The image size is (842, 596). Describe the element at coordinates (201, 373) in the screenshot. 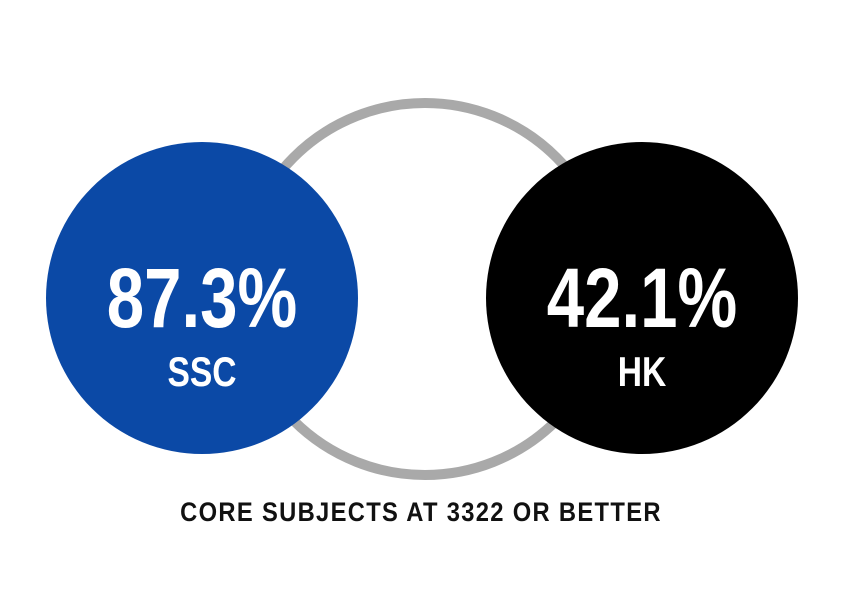

I see `stat-label: SSC` at that location.